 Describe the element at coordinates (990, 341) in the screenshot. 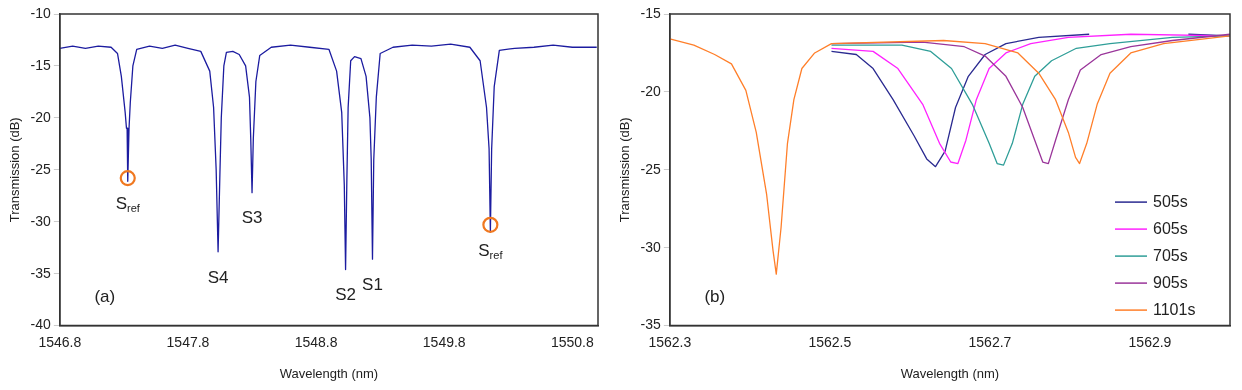

I see `x-tick-label: 1562.7` at that location.